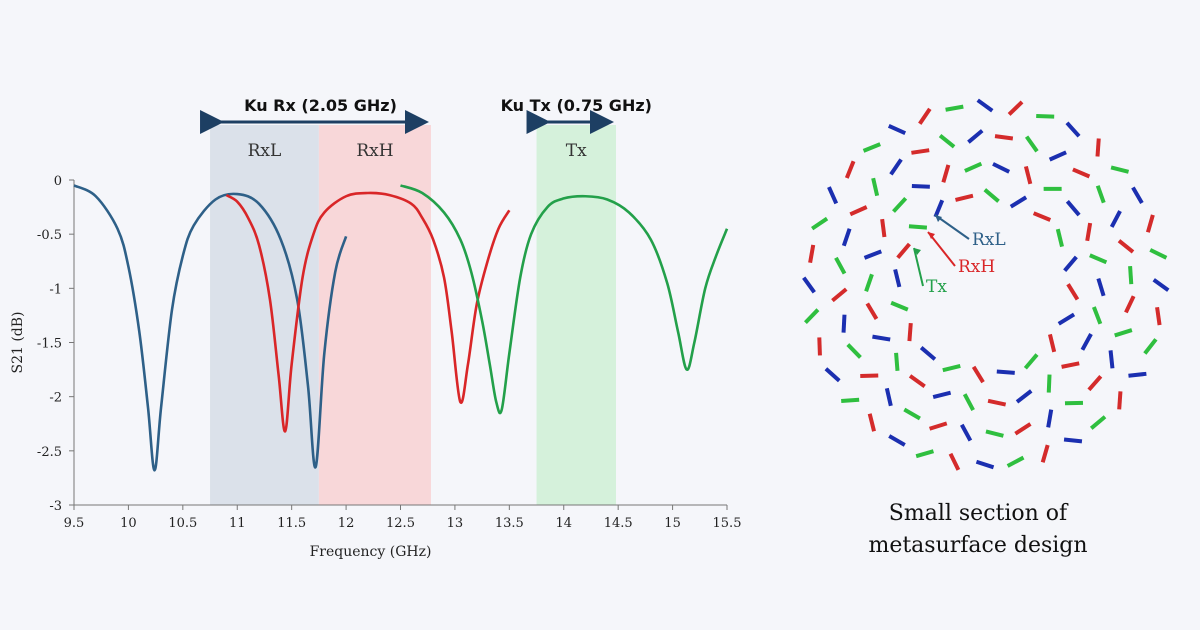 Image resolution: width=1200 pixels, height=630 pixels. I want to click on band-rxl, so click(264, 315).